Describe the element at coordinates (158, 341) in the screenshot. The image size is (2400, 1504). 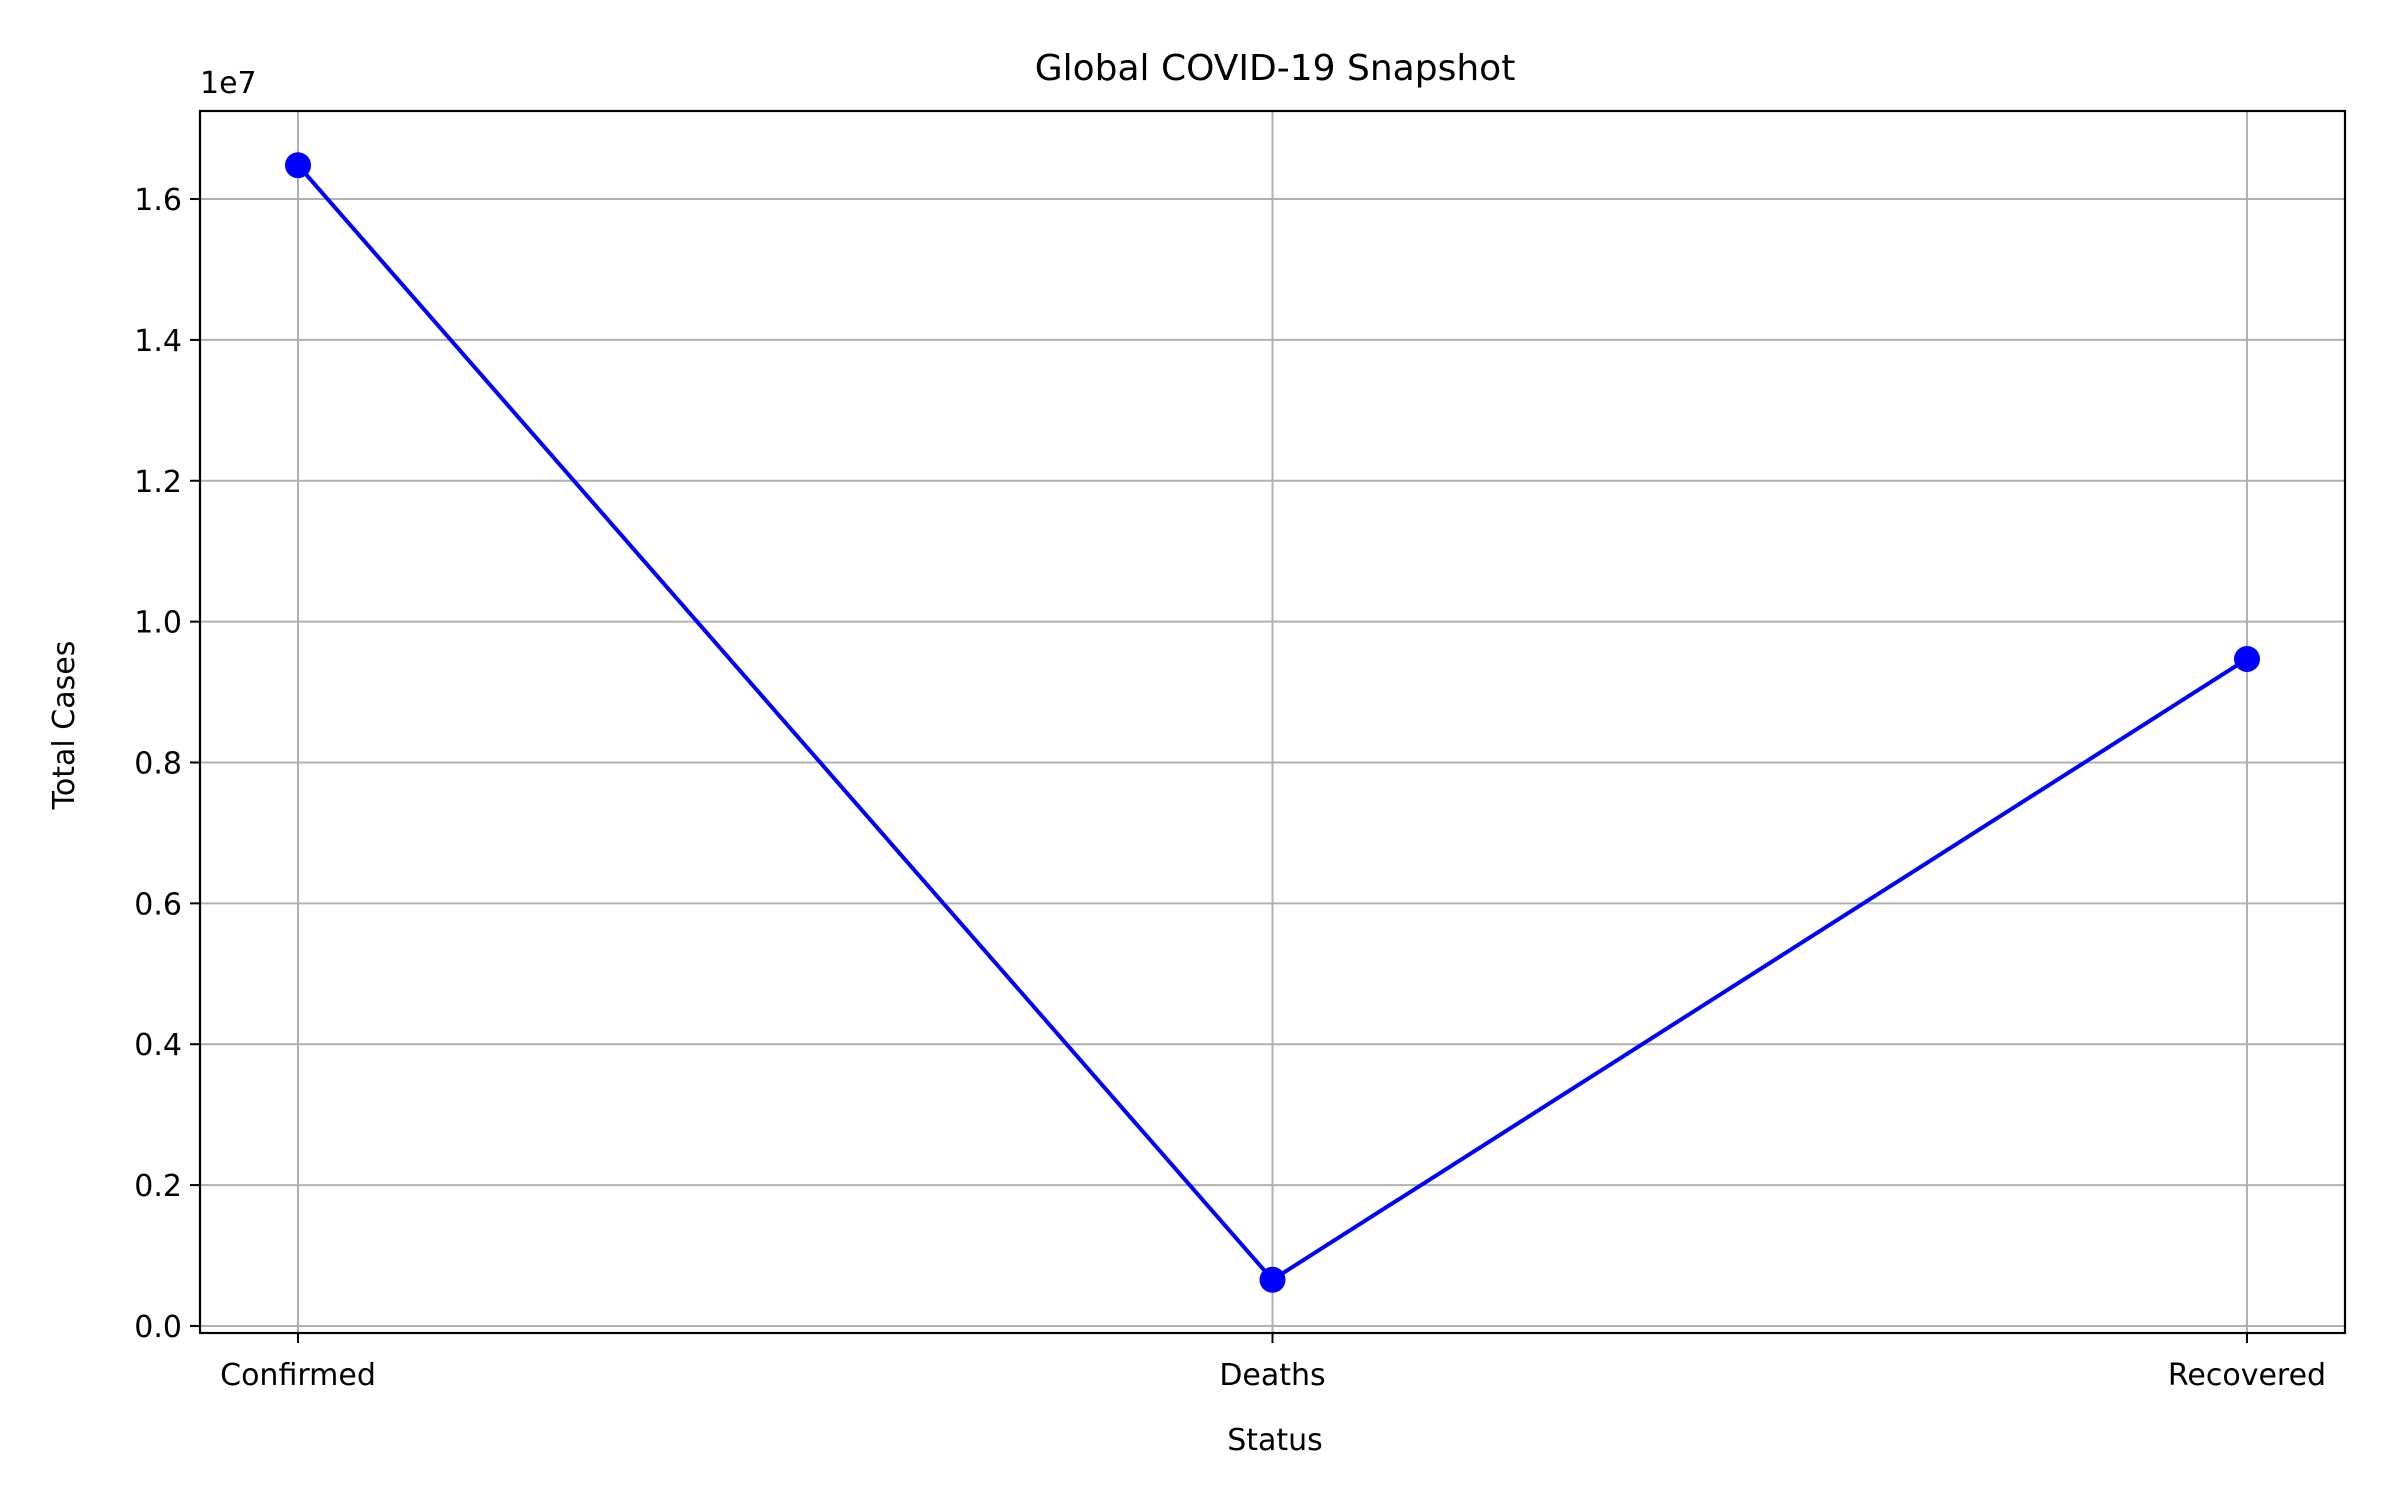
I see `y-tick-label: 1.4` at that location.